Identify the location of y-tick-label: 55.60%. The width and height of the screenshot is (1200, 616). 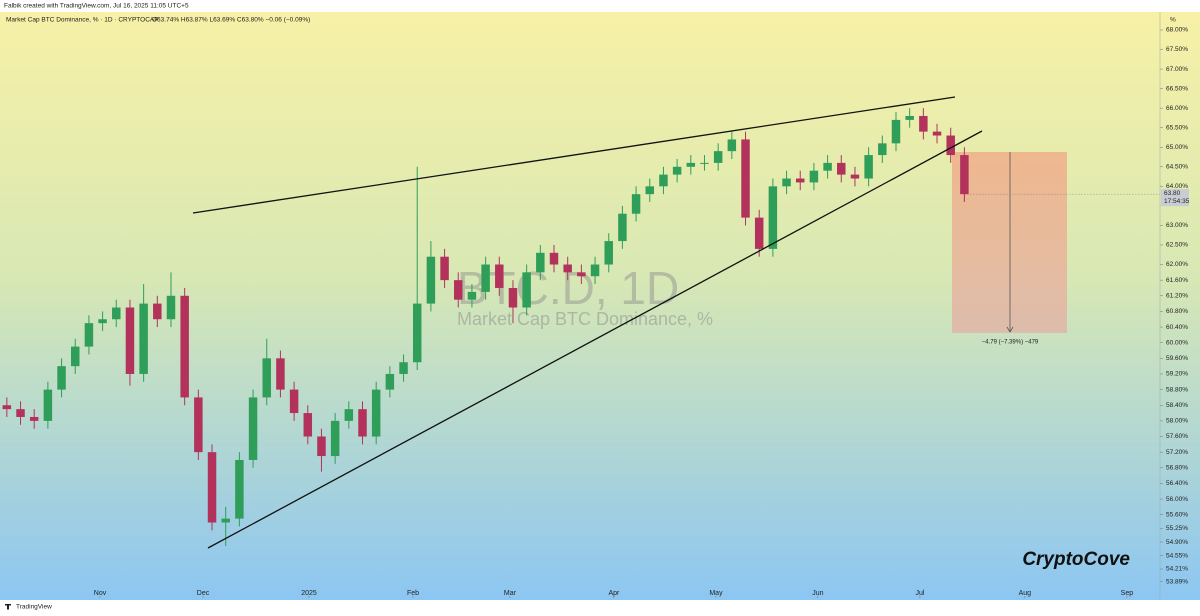
(1177, 514).